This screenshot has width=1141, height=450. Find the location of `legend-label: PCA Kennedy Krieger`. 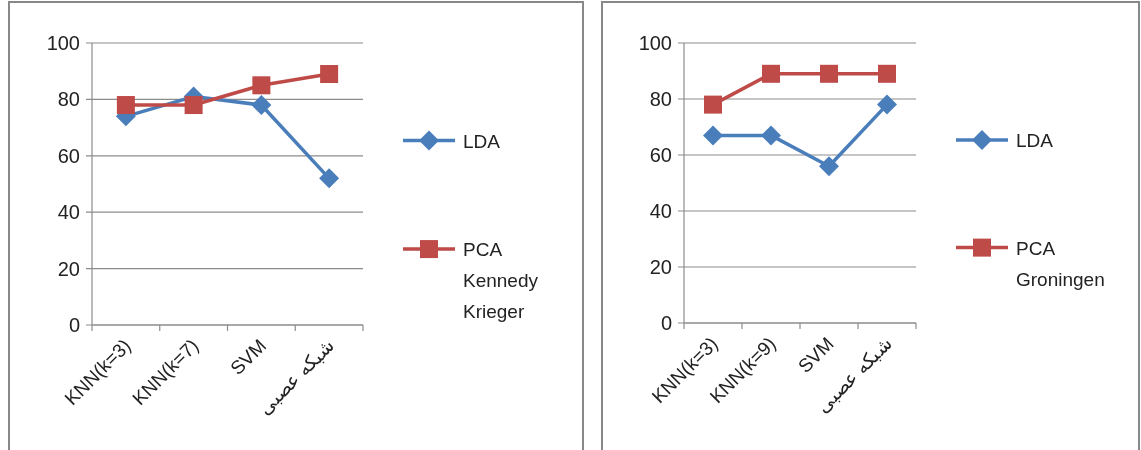

legend-label: PCA Kennedy Krieger is located at coordinates (501, 281).